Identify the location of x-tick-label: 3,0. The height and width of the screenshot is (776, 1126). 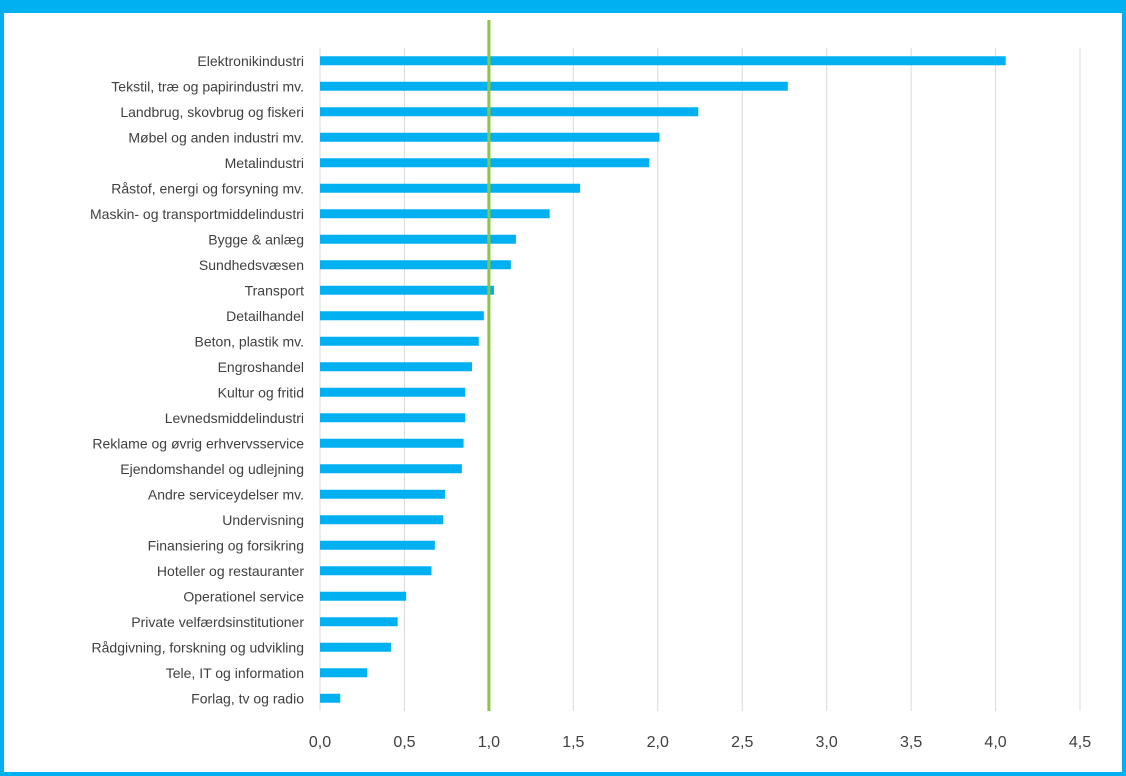
(827, 742).